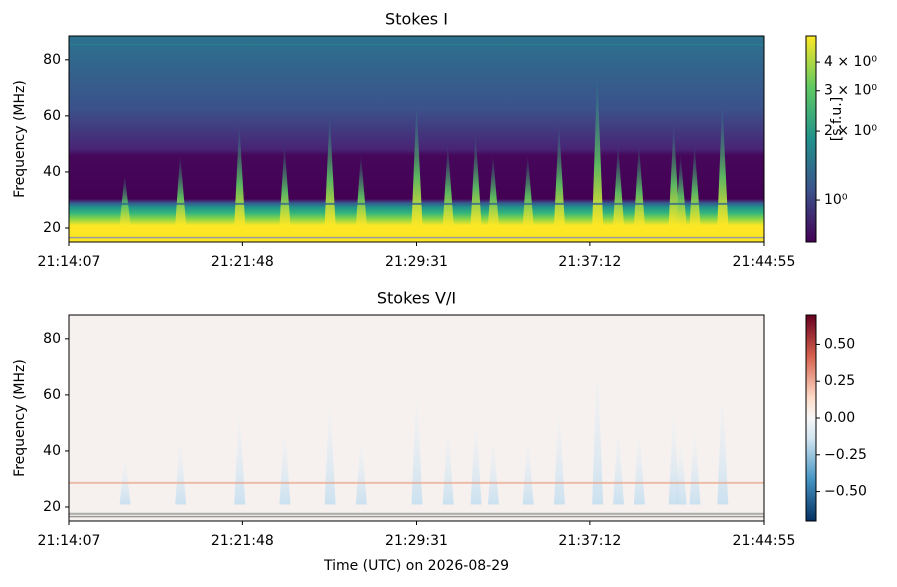 The height and width of the screenshot is (587, 897). Describe the element at coordinates (416, 566) in the screenshot. I see `x-axis-label: Time (UTC) on 2026-08-29` at that location.